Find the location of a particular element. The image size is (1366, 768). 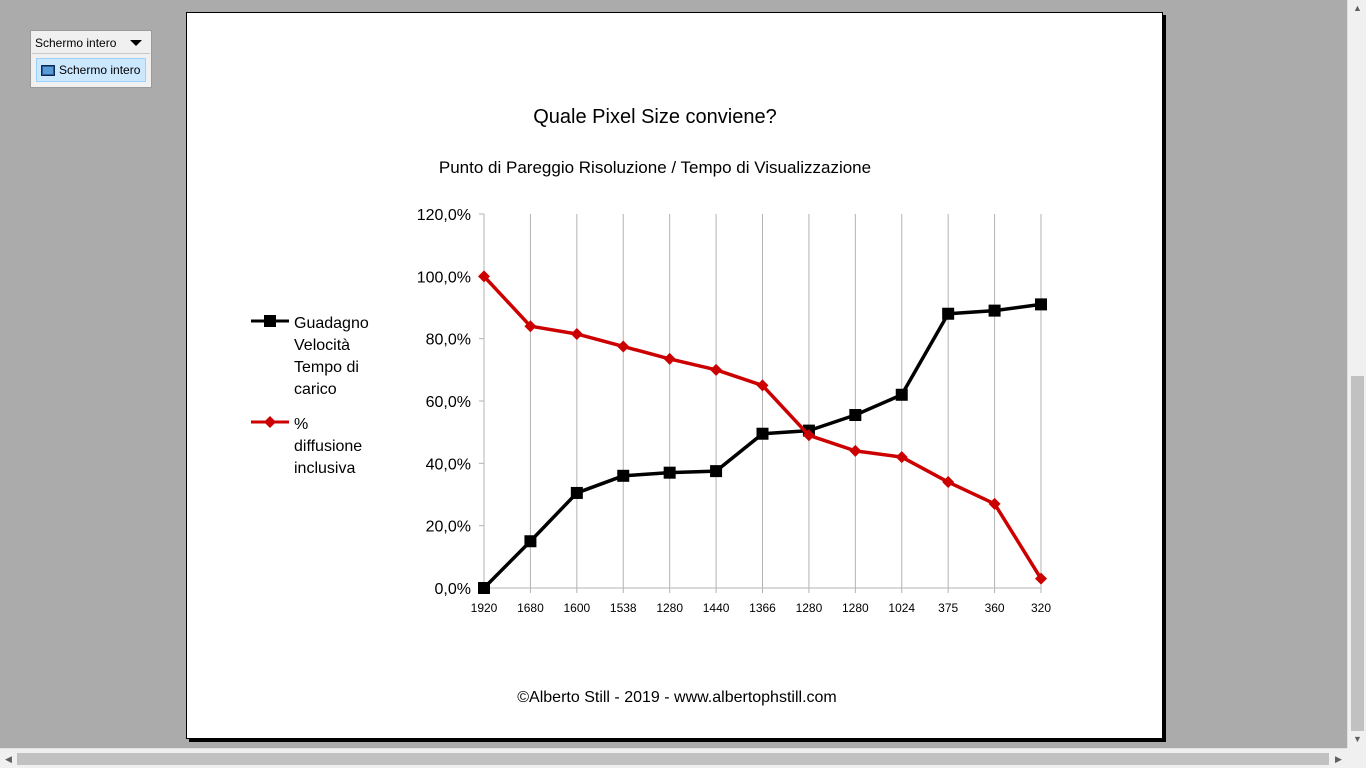

horizontal-scrollbar: ◀ ▶ is located at coordinates (673, 758).